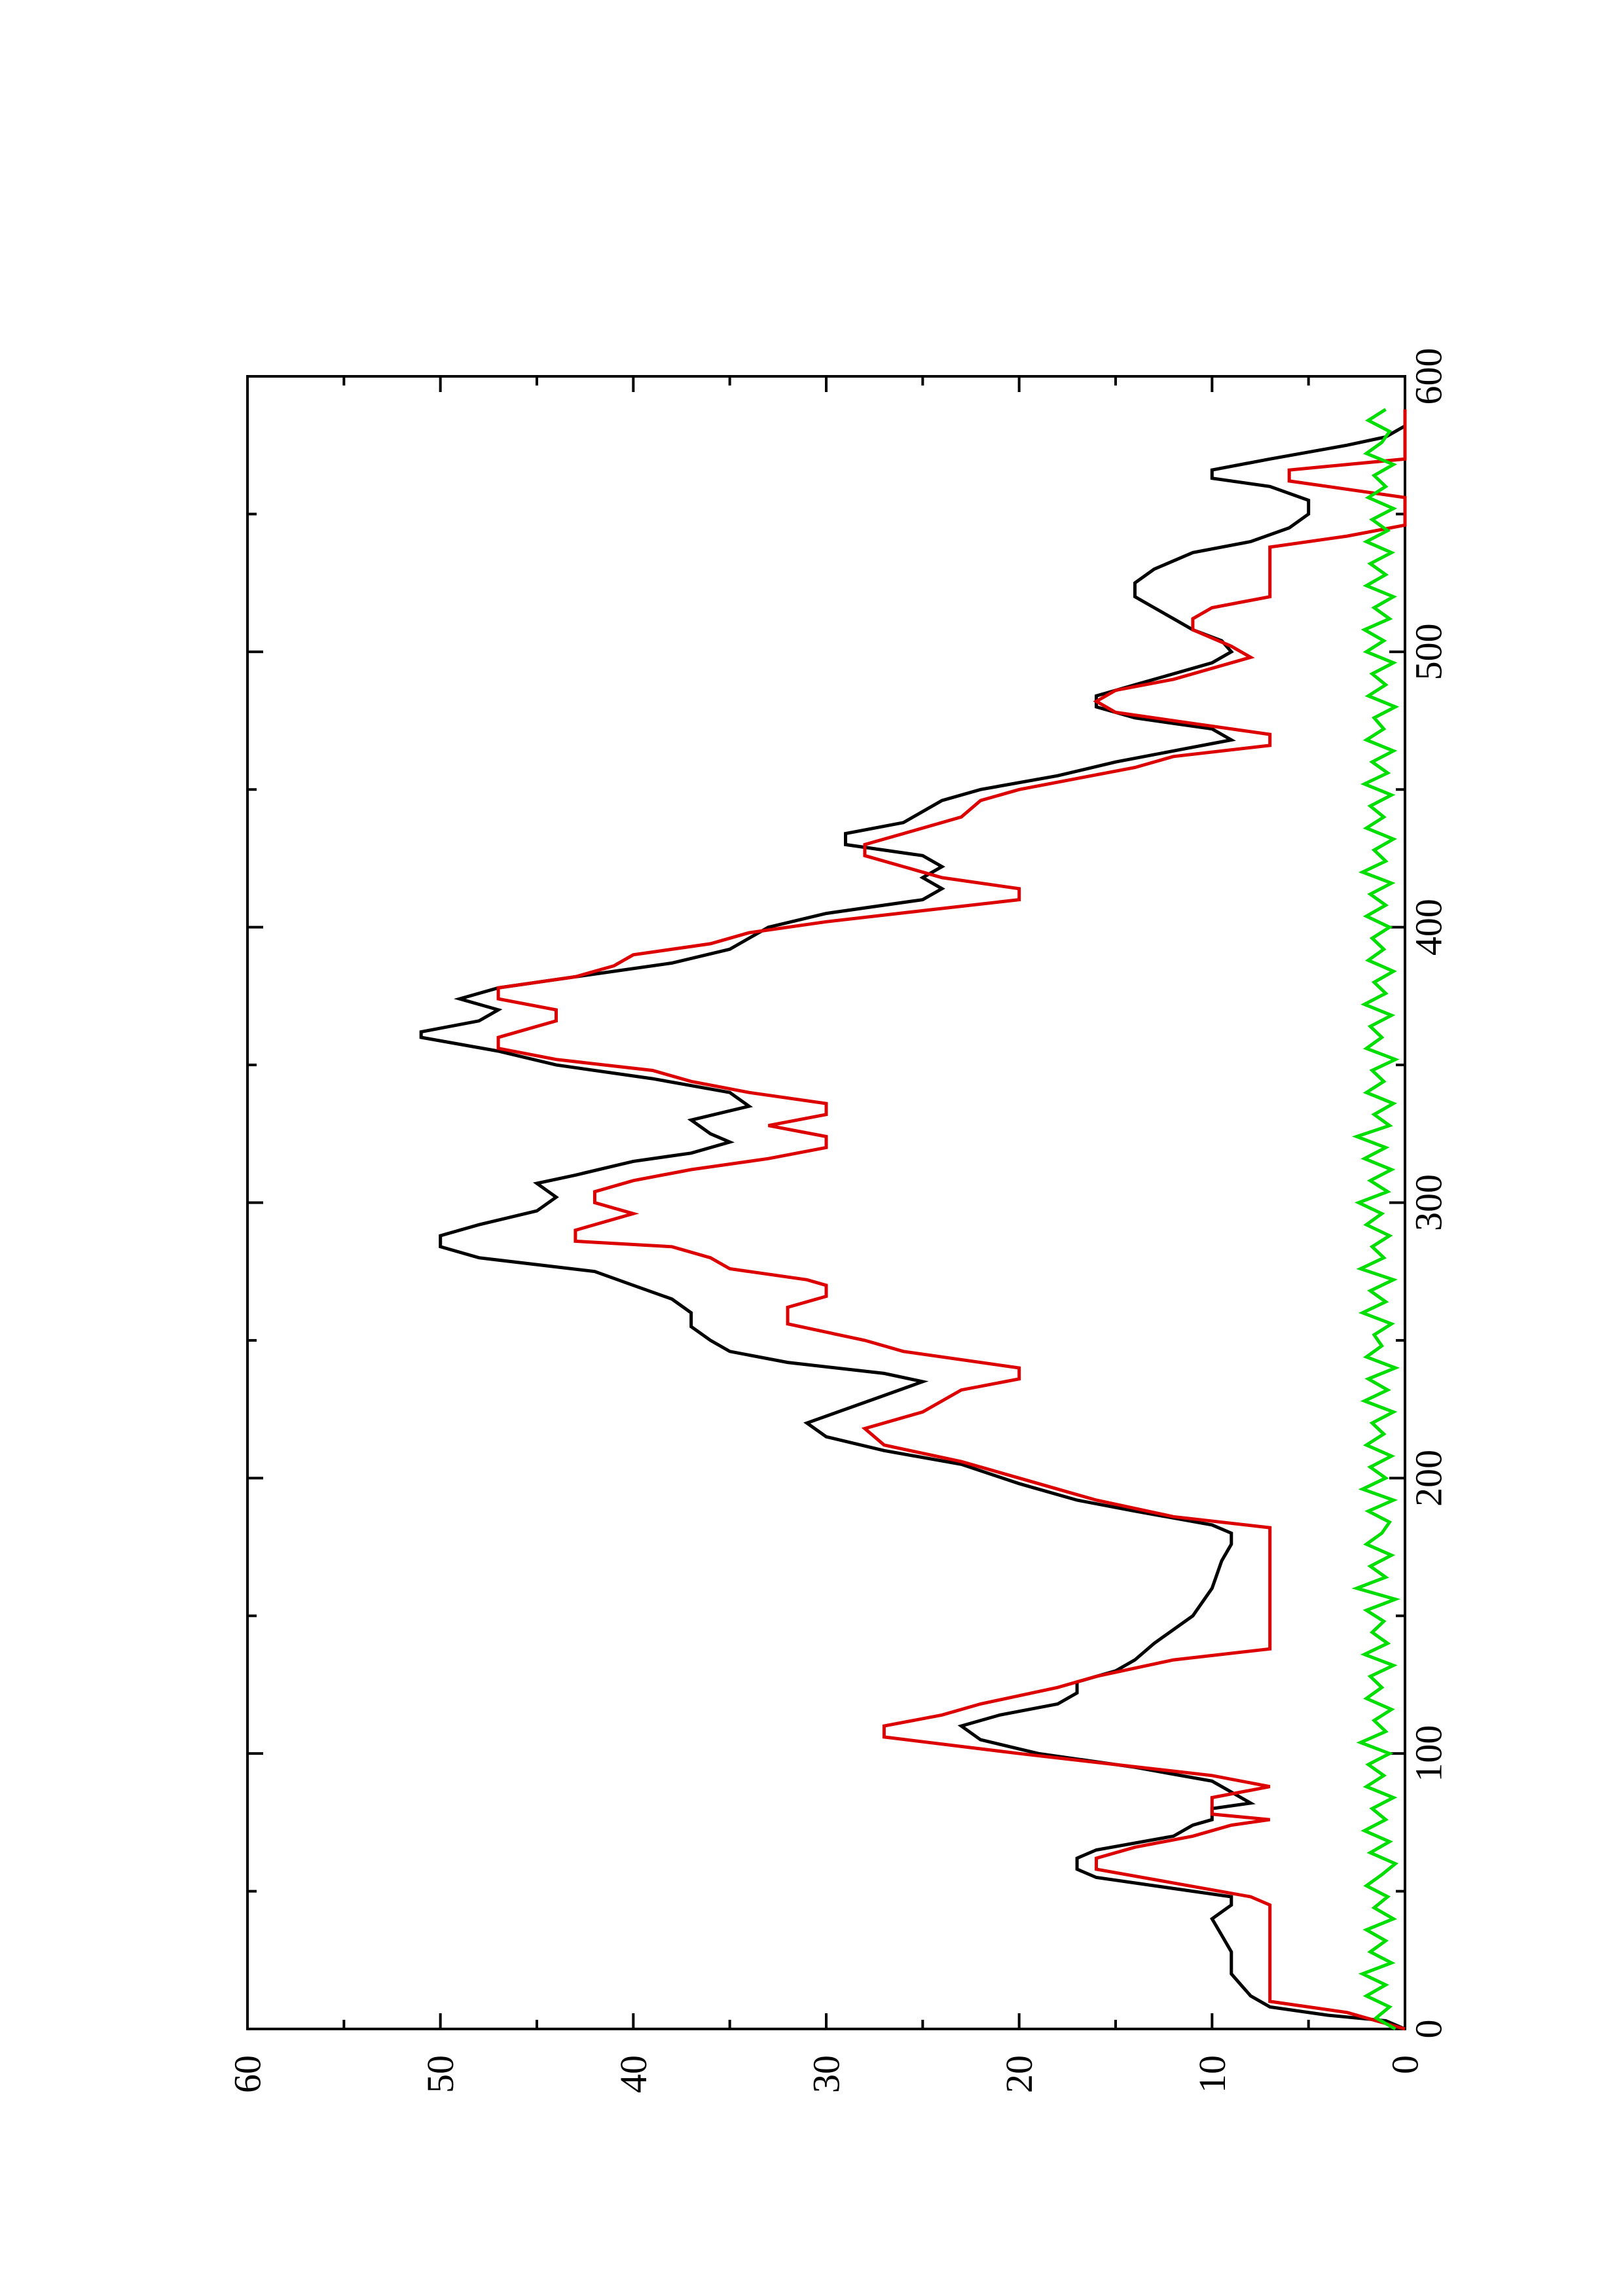 The width and height of the screenshot is (1623, 2296). I want to click on y-tick-label: 0, so click(1405, 2064).